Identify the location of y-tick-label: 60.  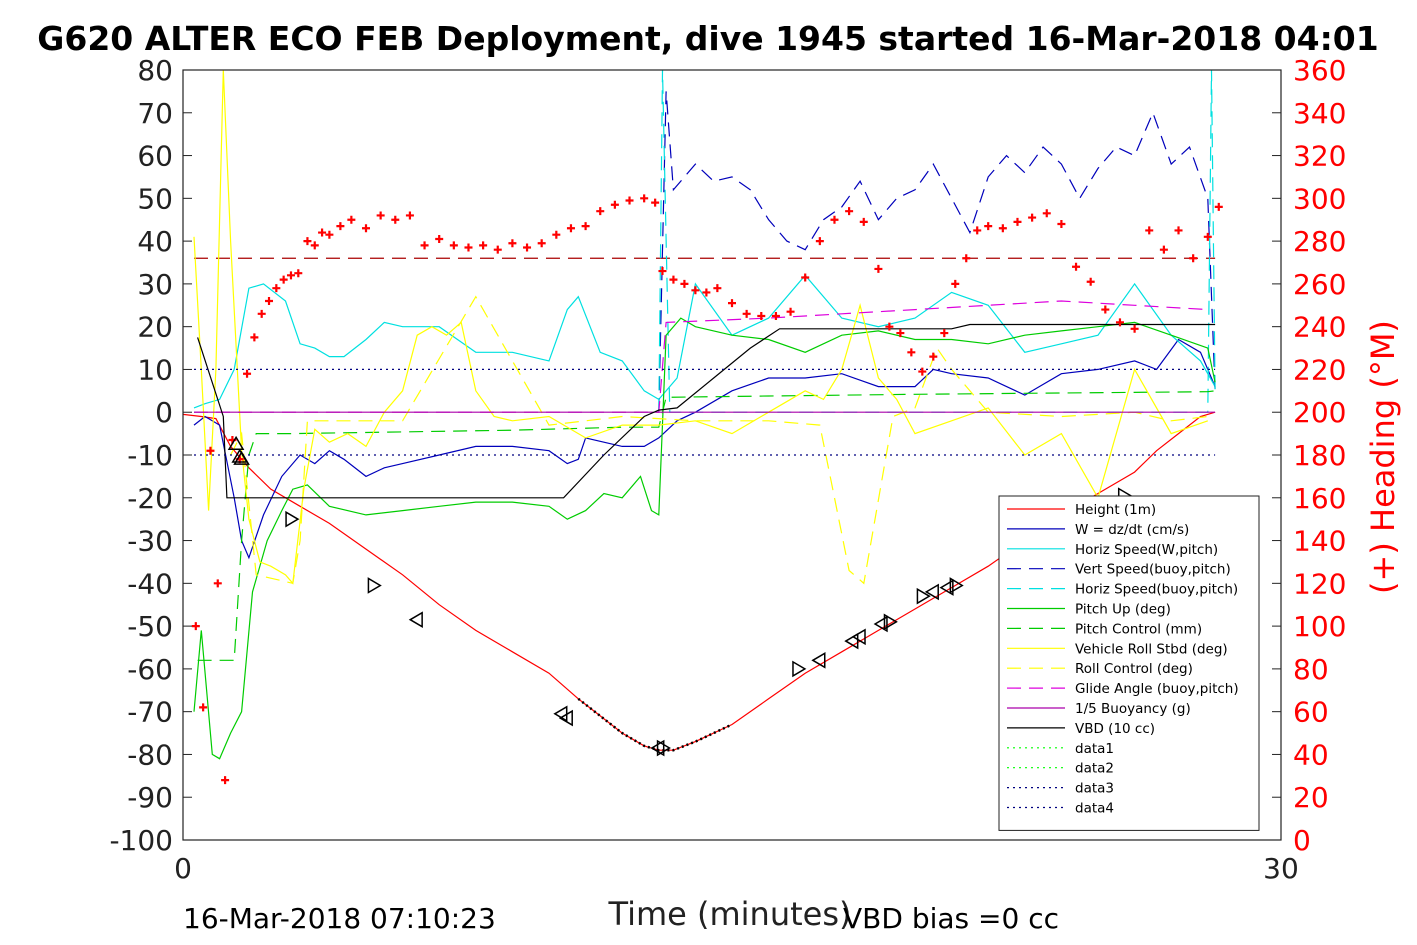
(155, 156).